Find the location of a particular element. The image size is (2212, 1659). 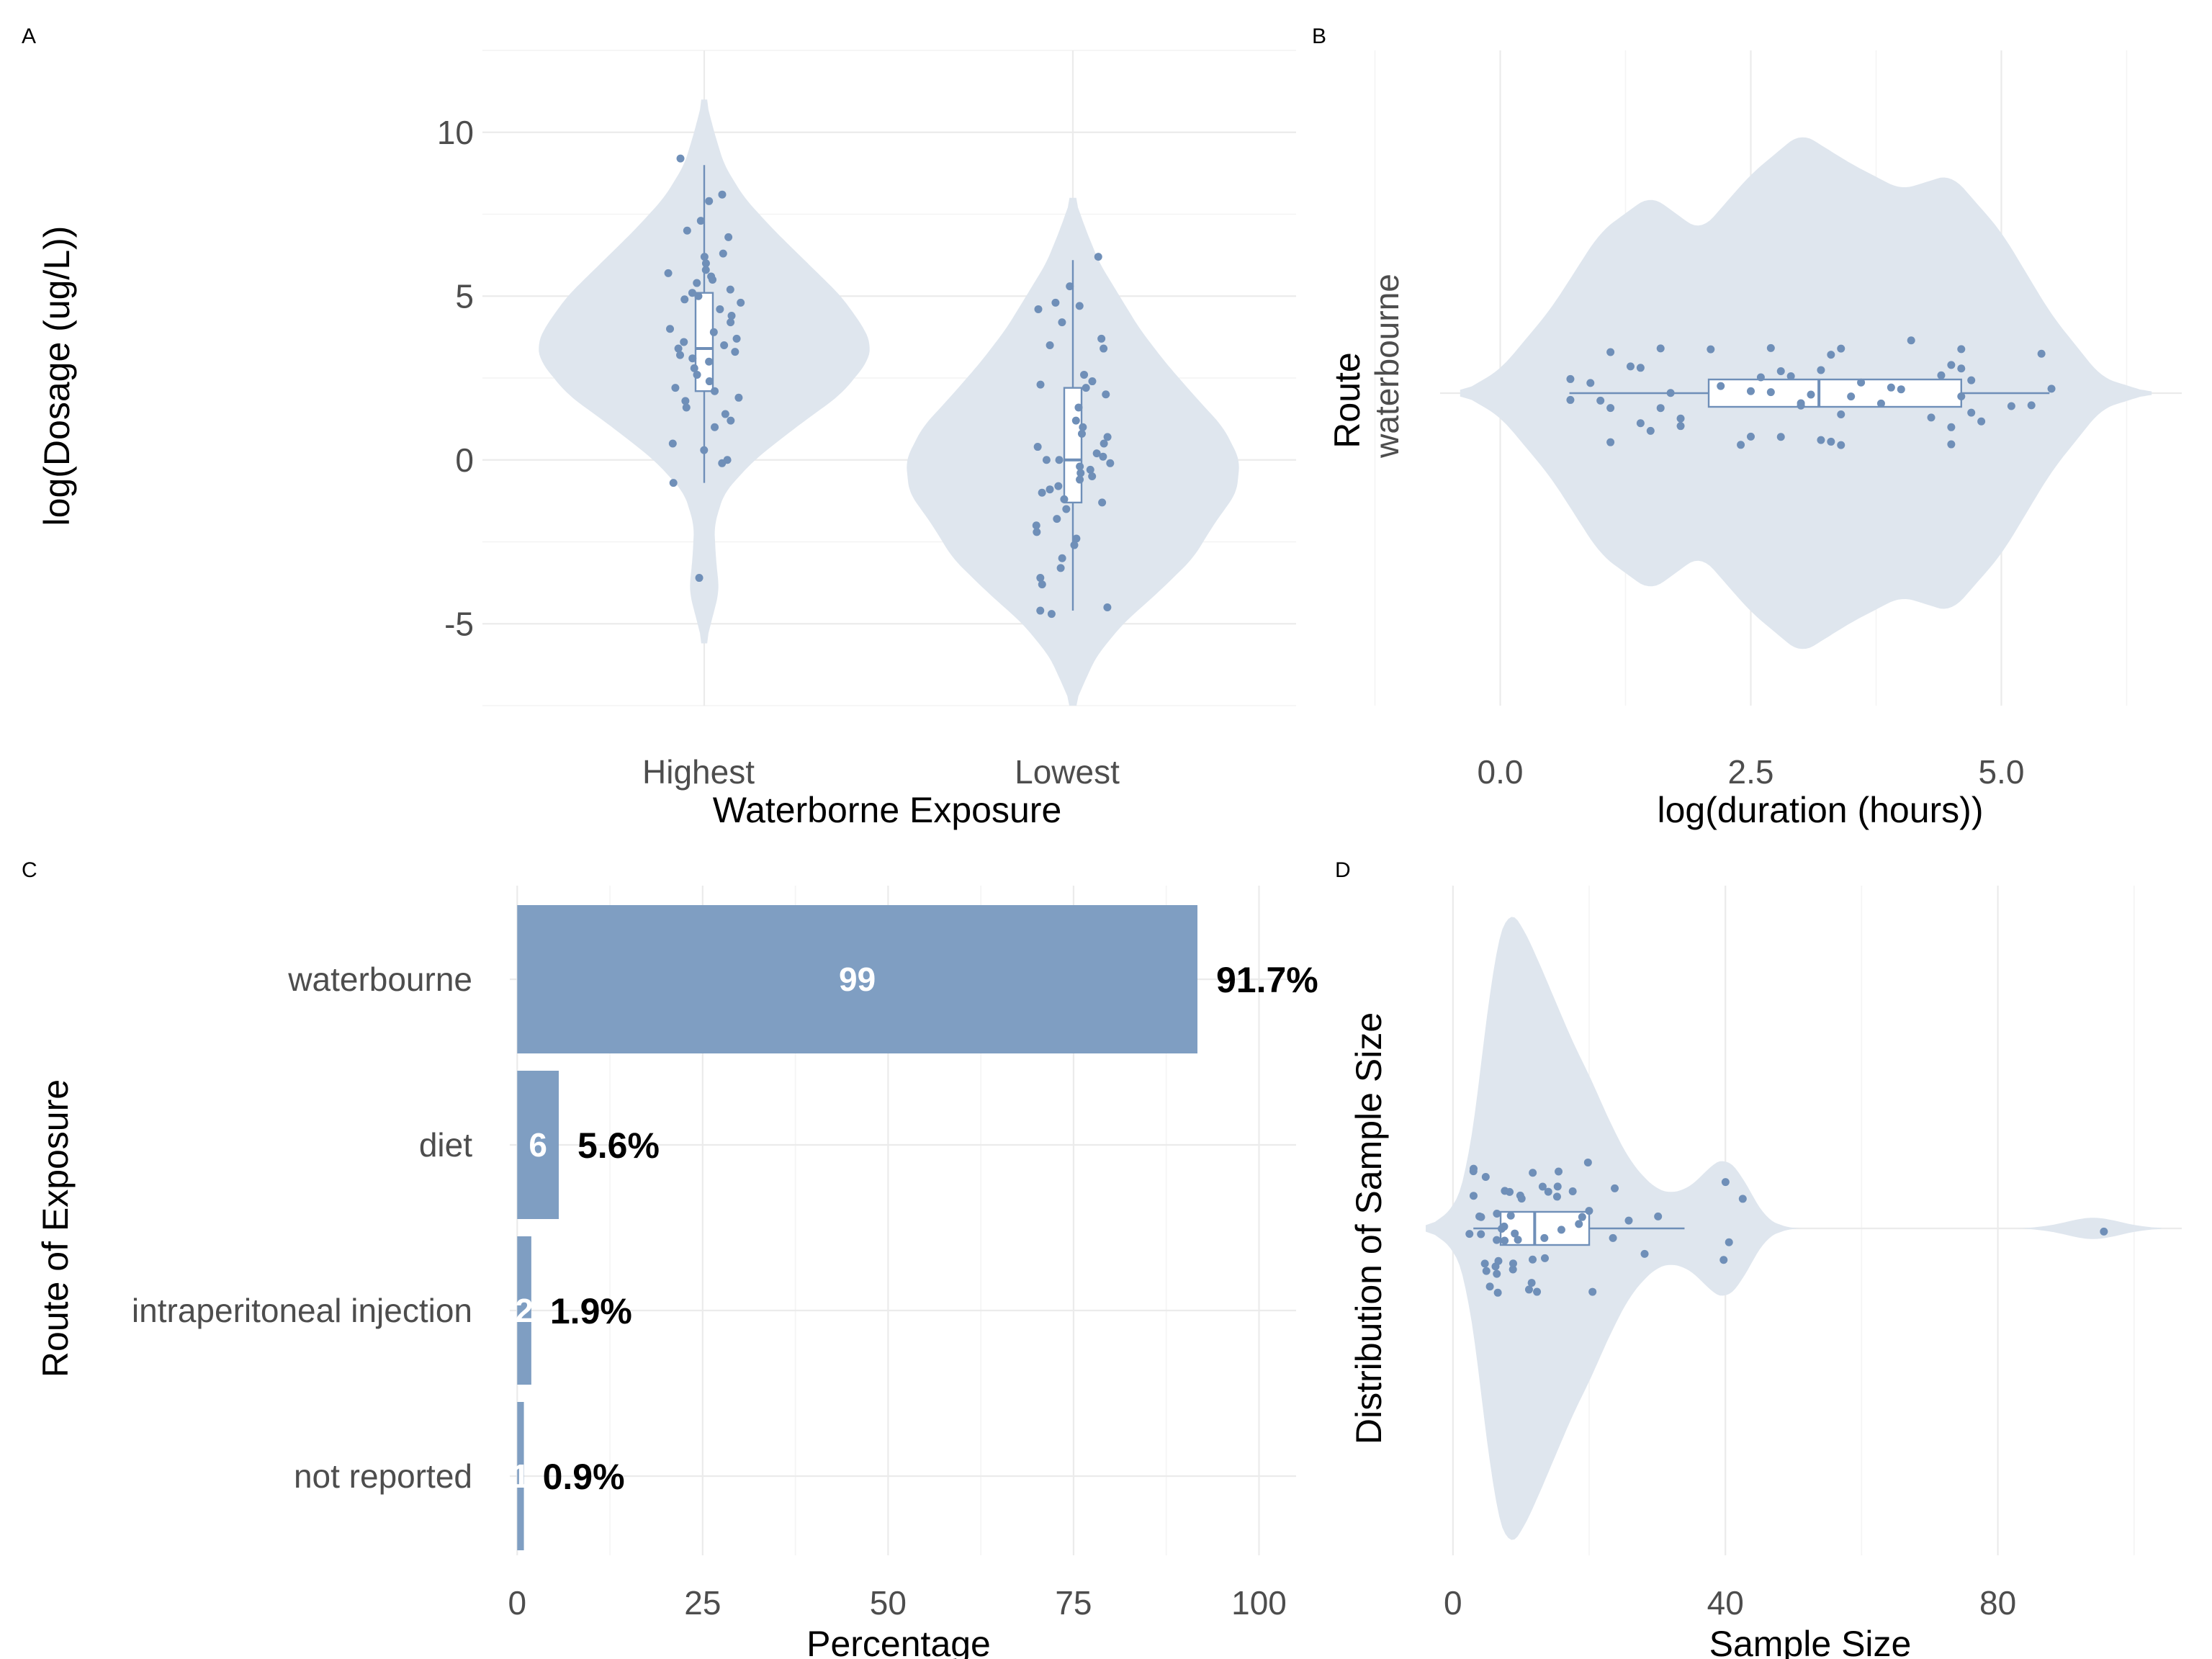

x-tick-label: Lowest is located at coordinates (1067, 772).